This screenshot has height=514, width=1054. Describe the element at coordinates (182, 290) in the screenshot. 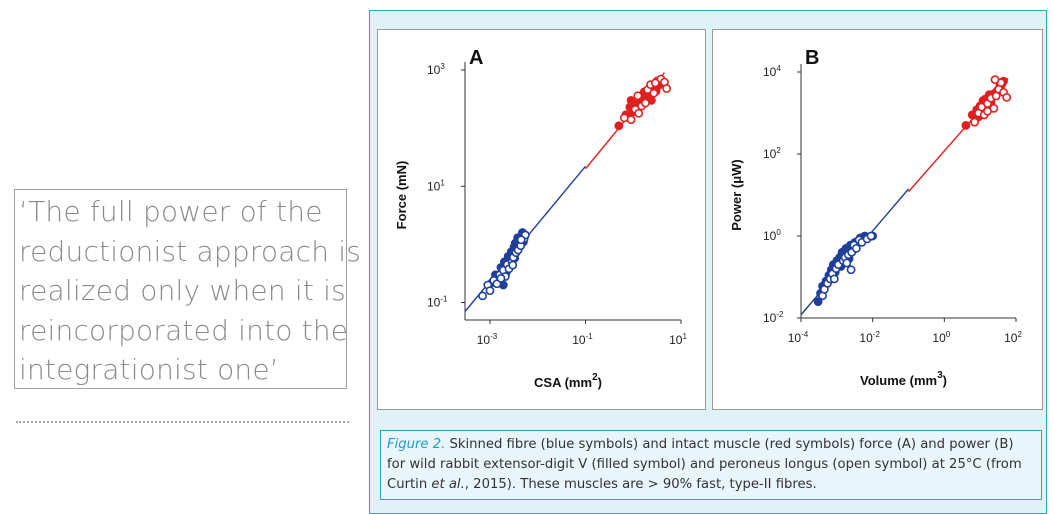

I see `pull-quote-line: realized only when it is` at that location.